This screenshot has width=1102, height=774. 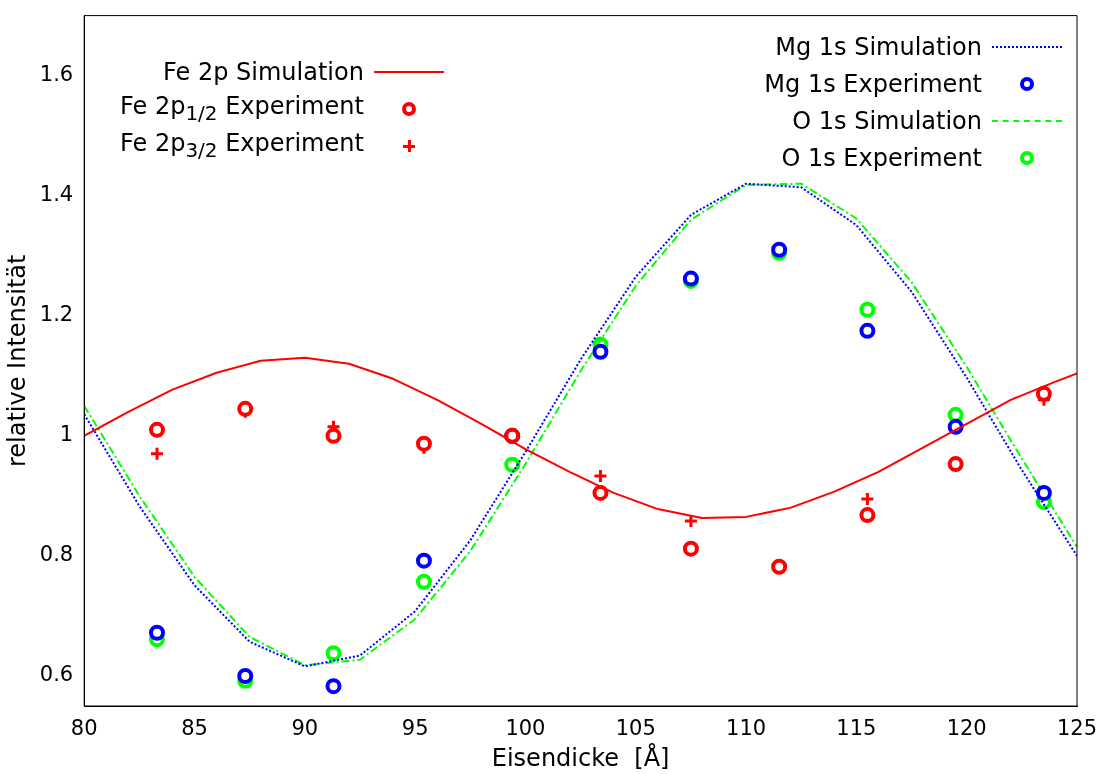 I want to click on legend-label: Fe 2p Simulation, so click(x=263, y=71).